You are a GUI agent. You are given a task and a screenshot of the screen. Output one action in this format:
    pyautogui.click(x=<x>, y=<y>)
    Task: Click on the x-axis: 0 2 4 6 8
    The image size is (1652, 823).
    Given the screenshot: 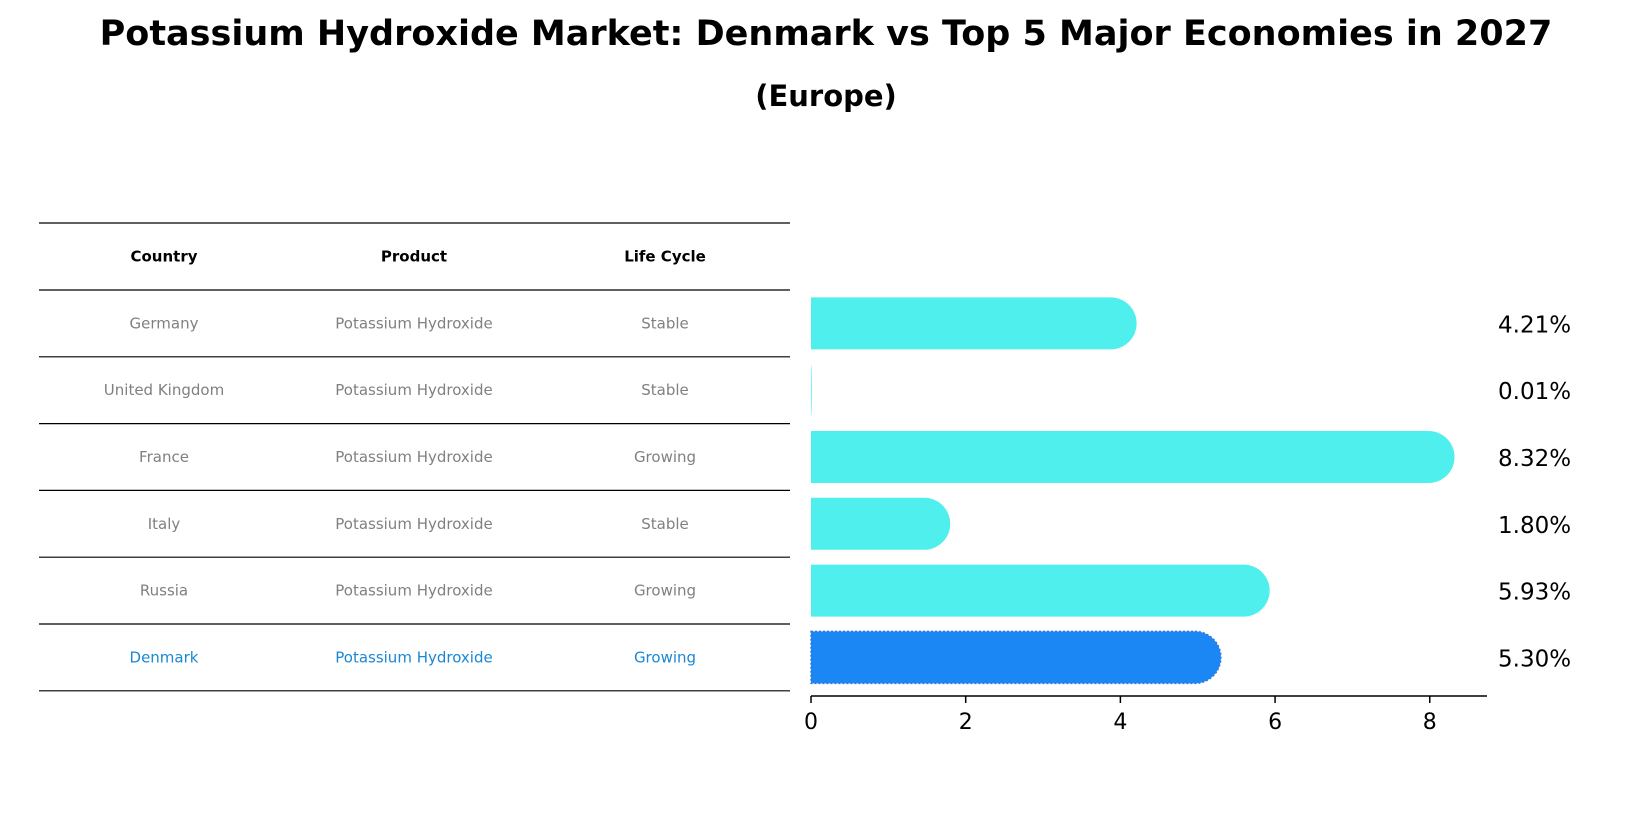 What is the action you would take?
    pyautogui.click(x=1145, y=715)
    